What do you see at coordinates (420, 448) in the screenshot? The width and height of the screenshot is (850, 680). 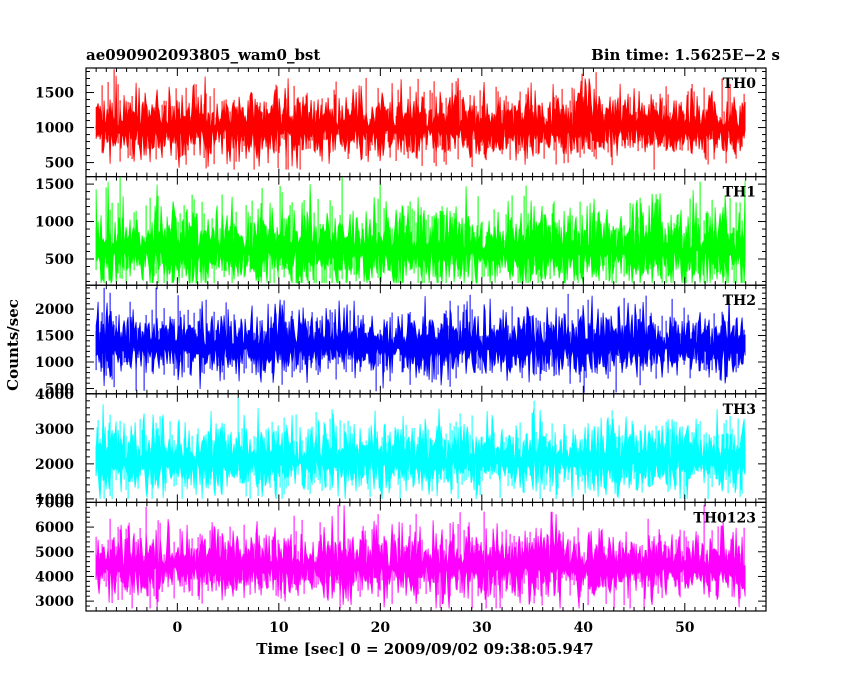 I see `series-spikes-th3` at bounding box center [420, 448].